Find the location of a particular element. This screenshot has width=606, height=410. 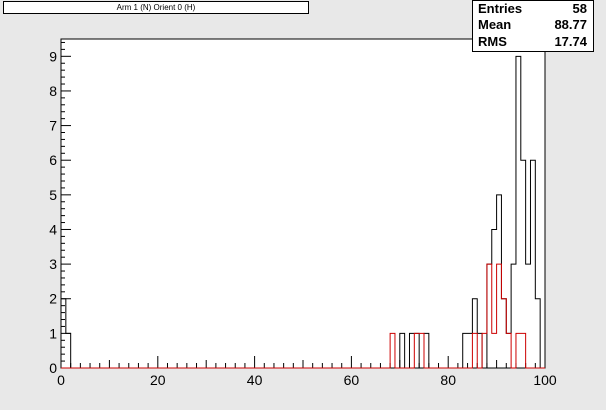

chart-title: Arm 1 (N) Orient 0 (H) is located at coordinates (156, 7).